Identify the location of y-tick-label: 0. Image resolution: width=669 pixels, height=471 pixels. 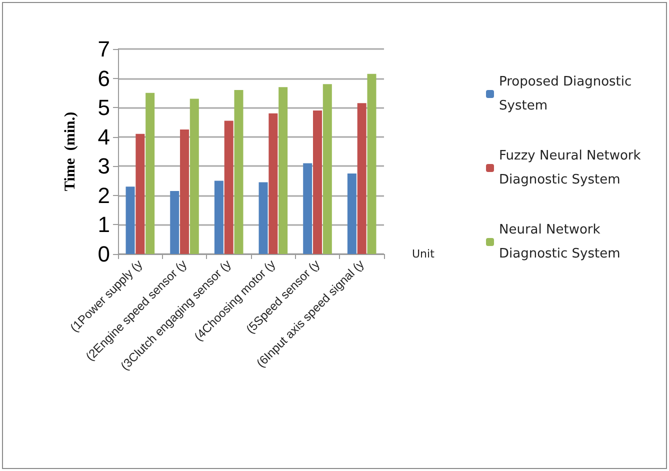
(104, 254).